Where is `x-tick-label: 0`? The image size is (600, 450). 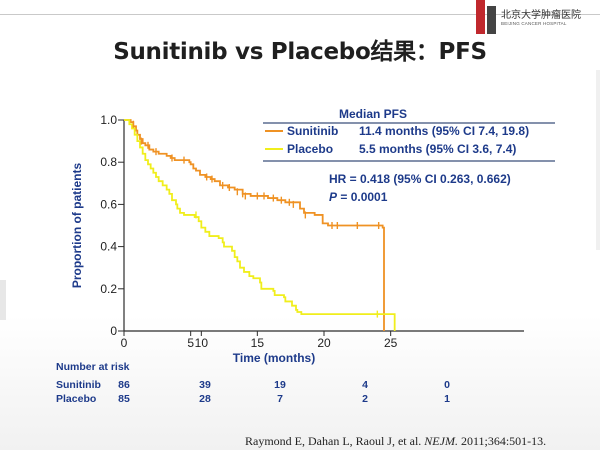 x-tick-label: 0 is located at coordinates (124, 343).